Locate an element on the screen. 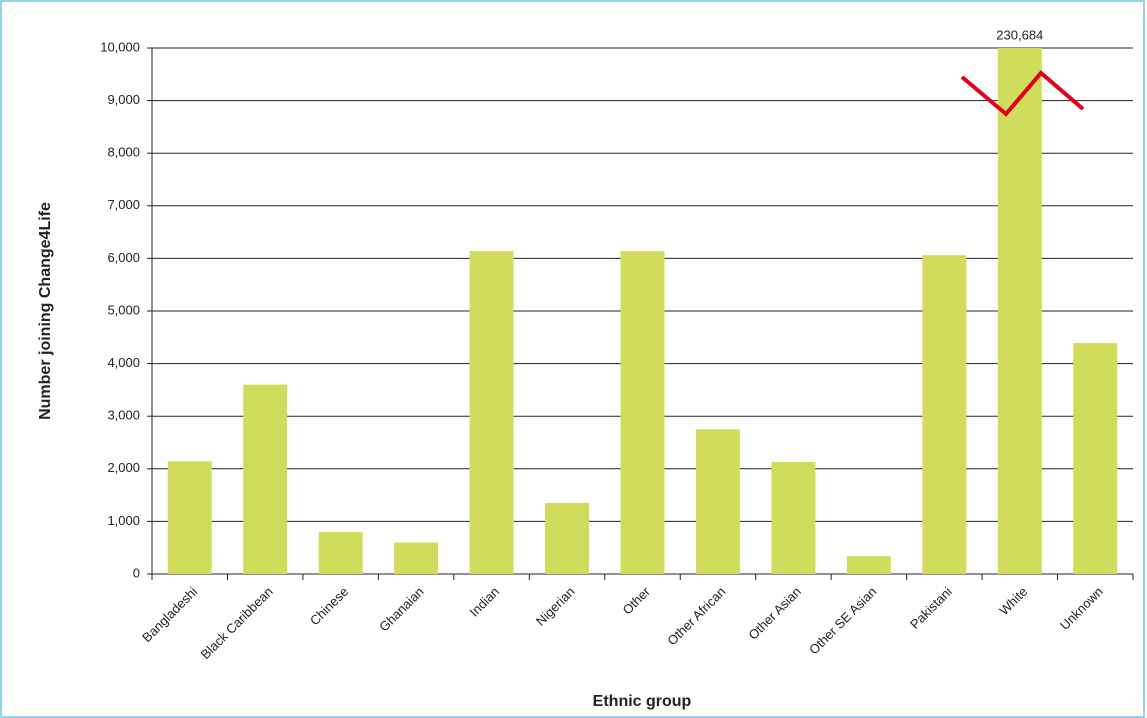 This screenshot has width=1147, height=718. y-tick-label: 9,000 is located at coordinates (123, 99).